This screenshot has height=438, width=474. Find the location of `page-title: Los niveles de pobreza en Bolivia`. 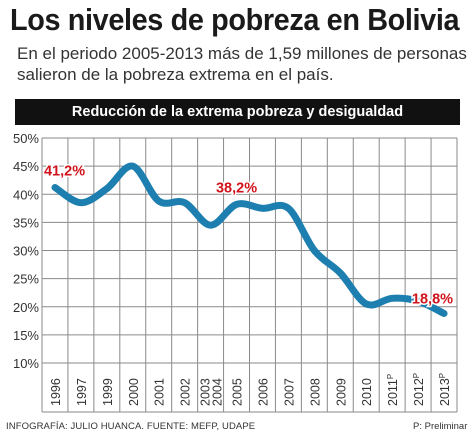

page-title: Los niveles de pobreza en Bolivia is located at coordinates (235, 19).